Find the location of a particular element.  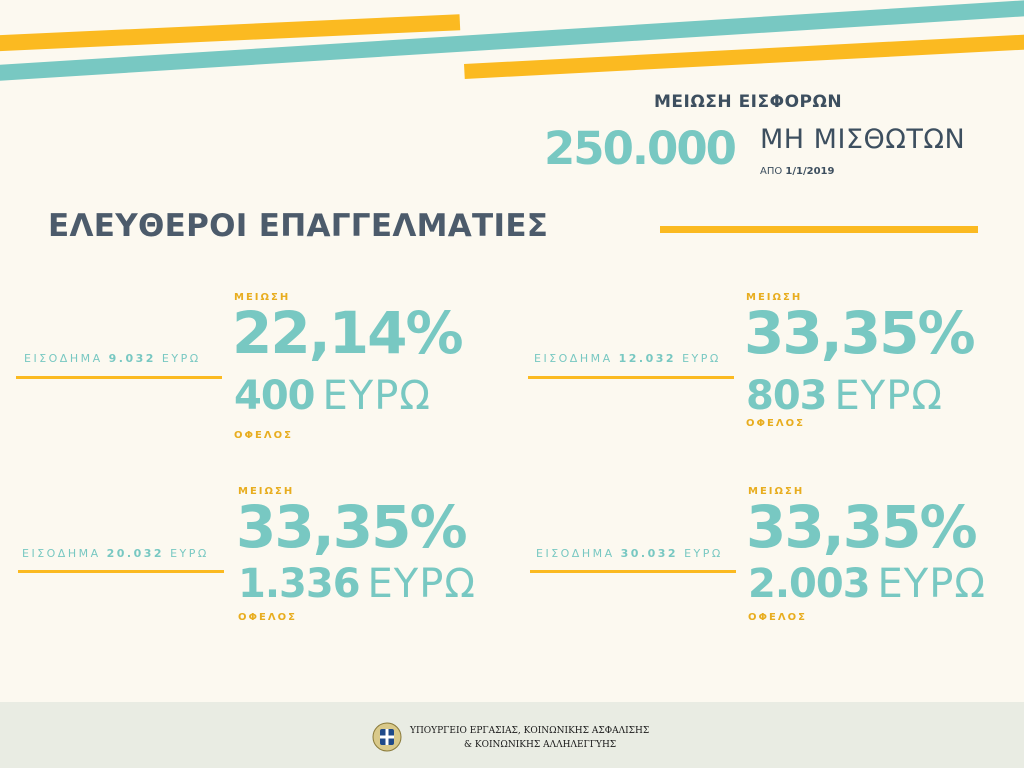

income-value: 30.032 is located at coordinates (649, 553).